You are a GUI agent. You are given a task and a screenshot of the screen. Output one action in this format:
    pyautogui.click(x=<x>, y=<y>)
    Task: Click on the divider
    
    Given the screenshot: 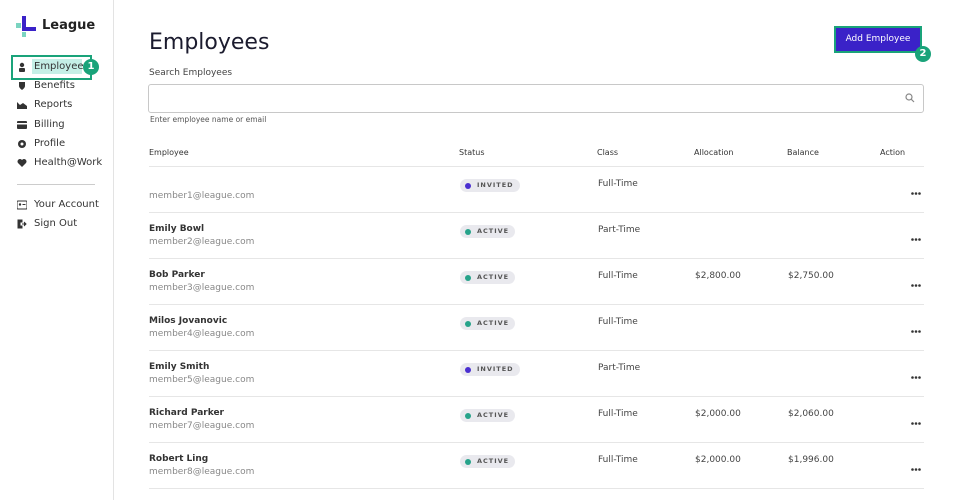 What is the action you would take?
    pyautogui.click(x=56, y=184)
    